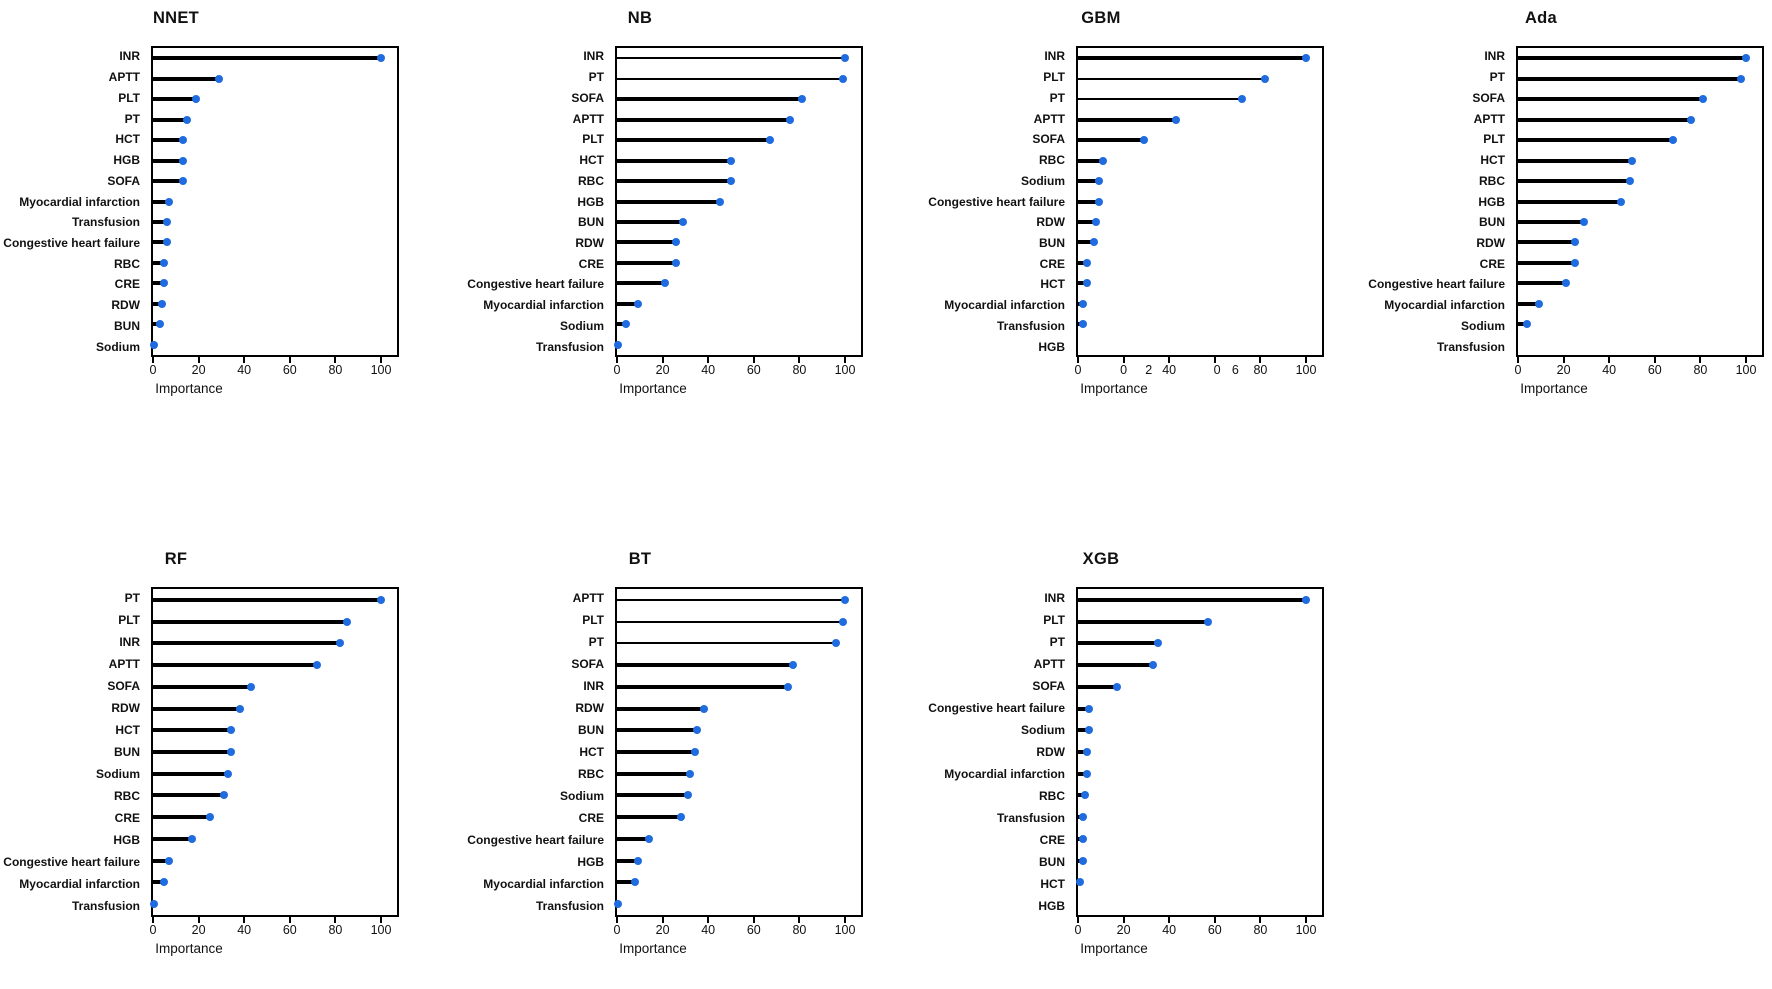 The height and width of the screenshot is (989, 1772). What do you see at coordinates (640, 559) in the screenshot?
I see `chart-title: BT` at bounding box center [640, 559].